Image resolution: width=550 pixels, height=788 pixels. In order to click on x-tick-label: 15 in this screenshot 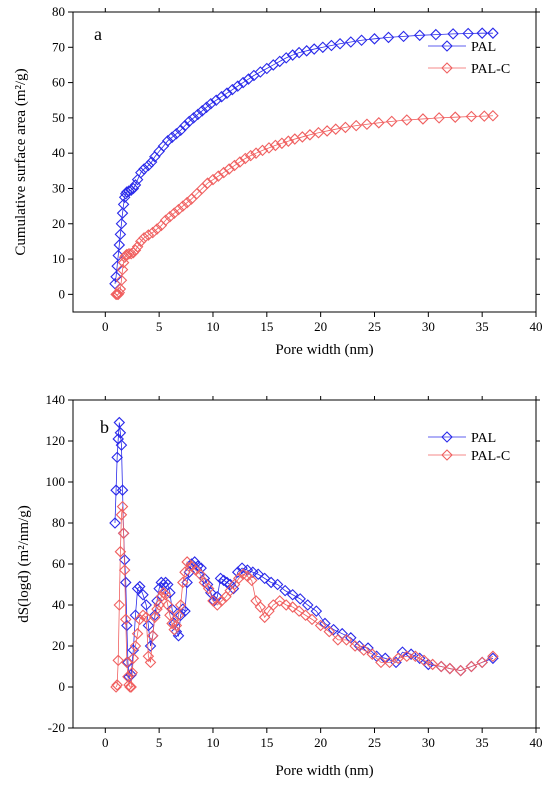, I will do `click(266, 742)`.